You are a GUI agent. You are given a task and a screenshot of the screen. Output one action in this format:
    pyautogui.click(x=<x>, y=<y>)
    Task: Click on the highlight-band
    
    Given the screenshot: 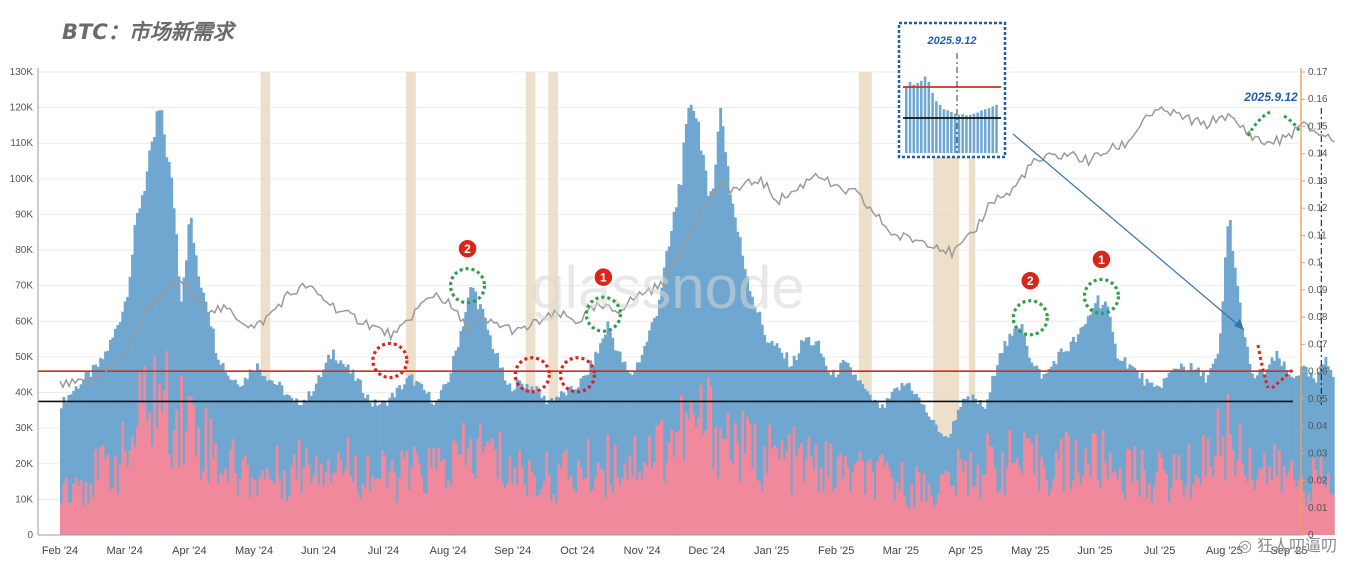 What is the action you would take?
    pyautogui.click(x=972, y=303)
    